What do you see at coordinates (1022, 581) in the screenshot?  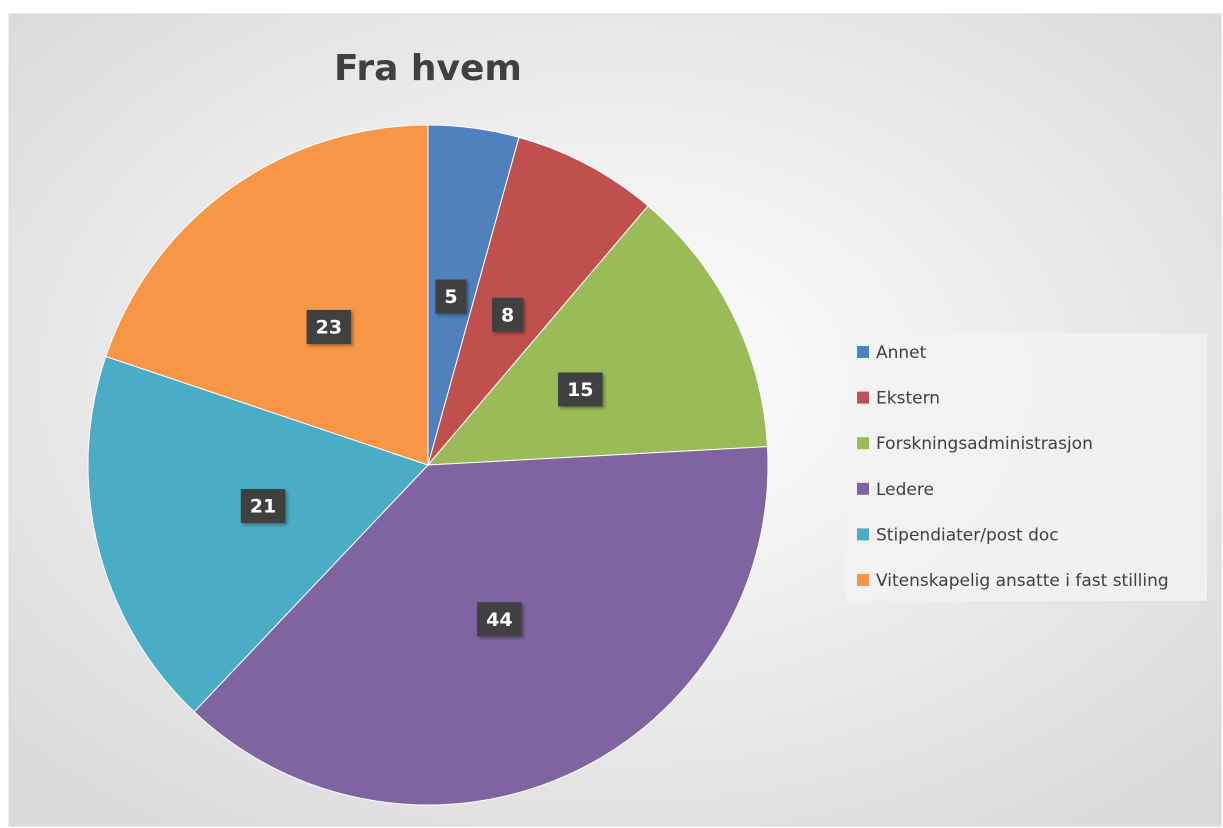 I see `legend-label: Vitenskapelig ansatte i fast stilling` at bounding box center [1022, 581].